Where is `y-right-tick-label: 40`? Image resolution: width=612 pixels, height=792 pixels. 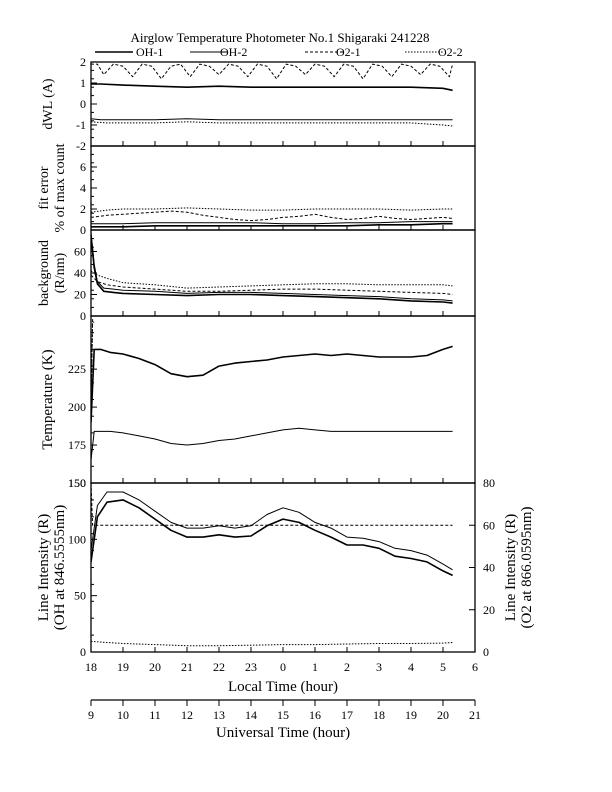 y-right-tick-label: 40 is located at coordinates (489, 568).